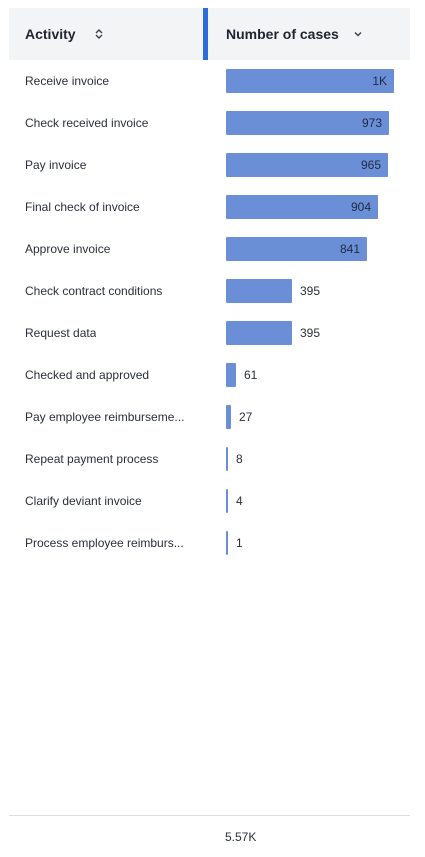  What do you see at coordinates (67, 81) in the screenshot?
I see `activity-name: Receive invoice` at bounding box center [67, 81].